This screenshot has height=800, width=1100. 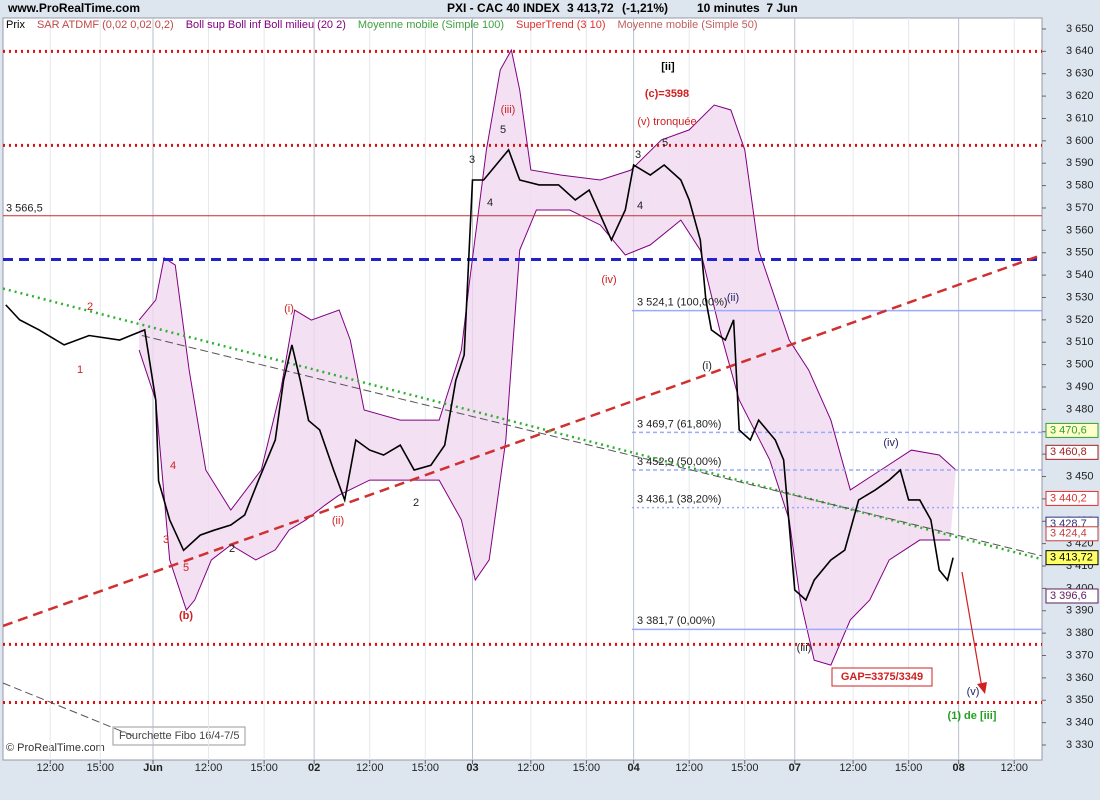 I want to click on site: www.ProRealTime.com, so click(x=73, y=8).